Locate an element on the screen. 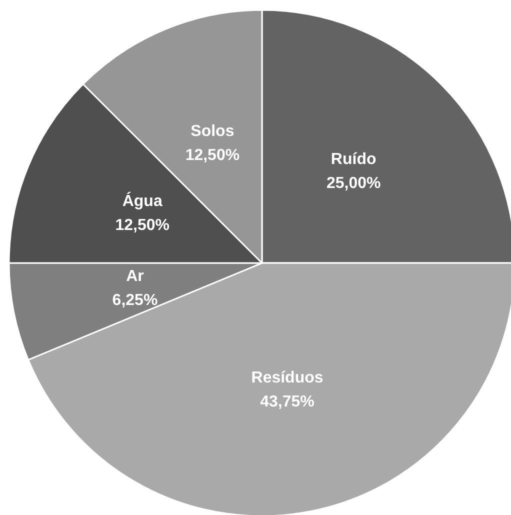  slice-label: Solos is located at coordinates (212, 131).